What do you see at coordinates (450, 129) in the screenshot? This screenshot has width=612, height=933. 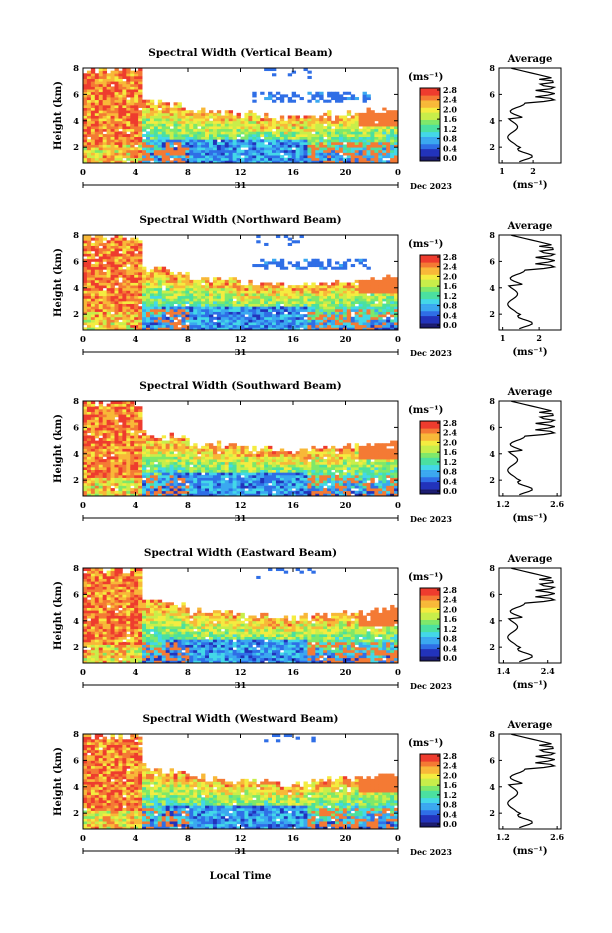 I see `colorbar-tick-label: 1.2` at bounding box center [450, 129].